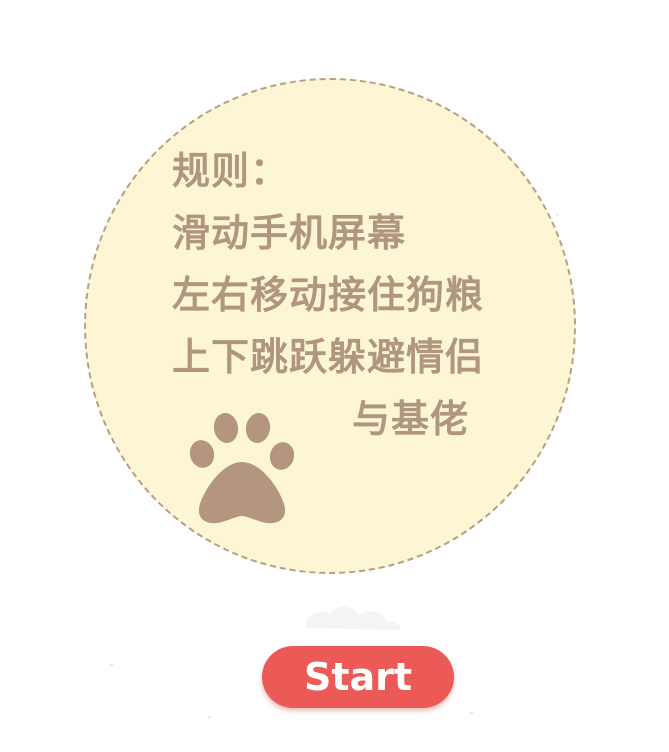 The image size is (669, 752). Describe the element at coordinates (353, 618) in the screenshot. I see `cloud-decoration` at that location.